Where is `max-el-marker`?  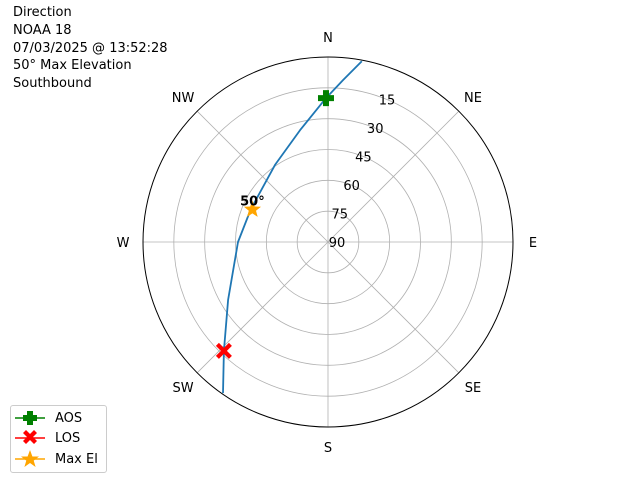 max-el-marker is located at coordinates (252, 208).